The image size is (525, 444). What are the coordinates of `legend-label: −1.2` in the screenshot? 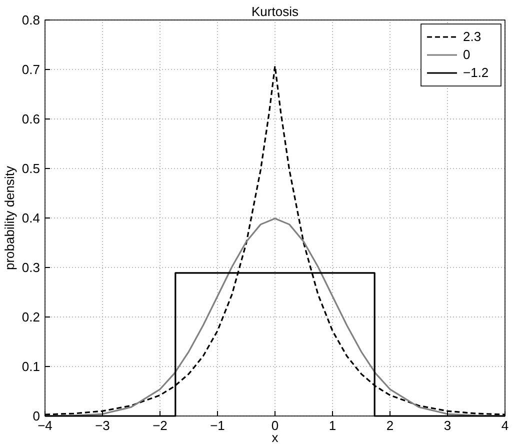 It's located at (476, 72).